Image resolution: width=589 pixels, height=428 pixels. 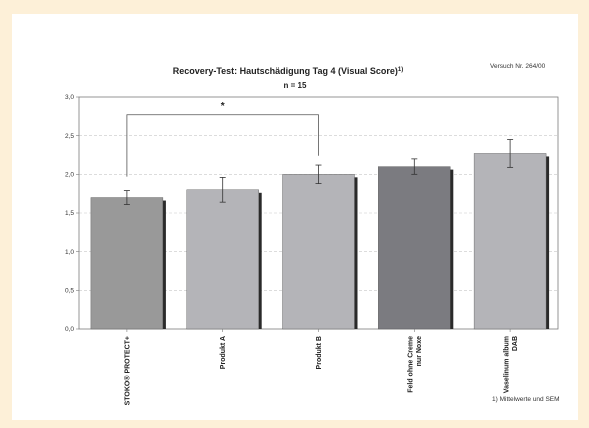 What do you see at coordinates (518, 66) in the screenshot?
I see `corner-note: Versuch Nr. 264/00` at bounding box center [518, 66].